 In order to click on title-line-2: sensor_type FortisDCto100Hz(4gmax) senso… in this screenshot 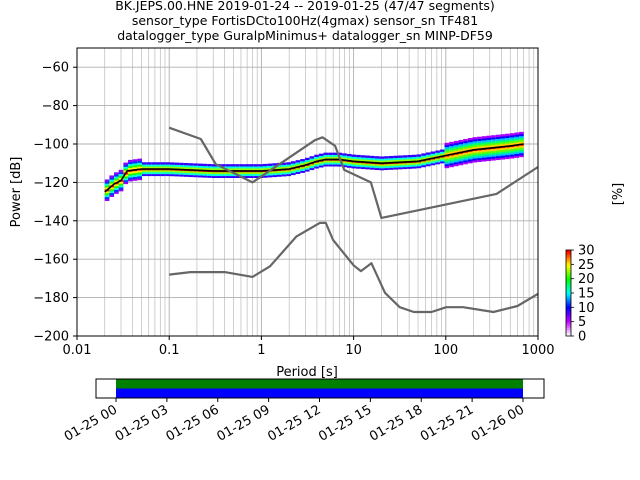, I will do `click(305, 20)`.